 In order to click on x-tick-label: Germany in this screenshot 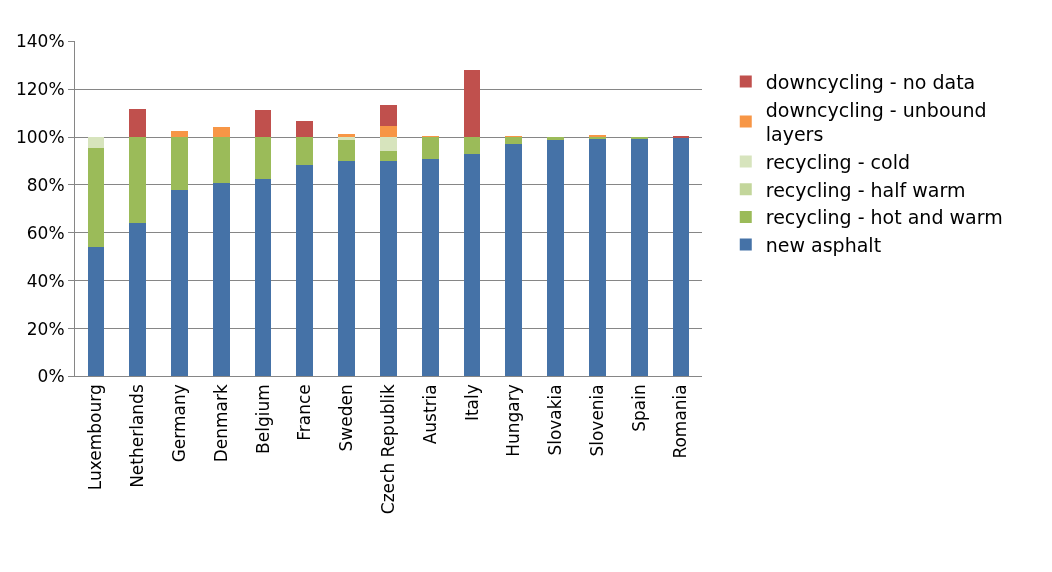, I will do `click(178, 423)`.